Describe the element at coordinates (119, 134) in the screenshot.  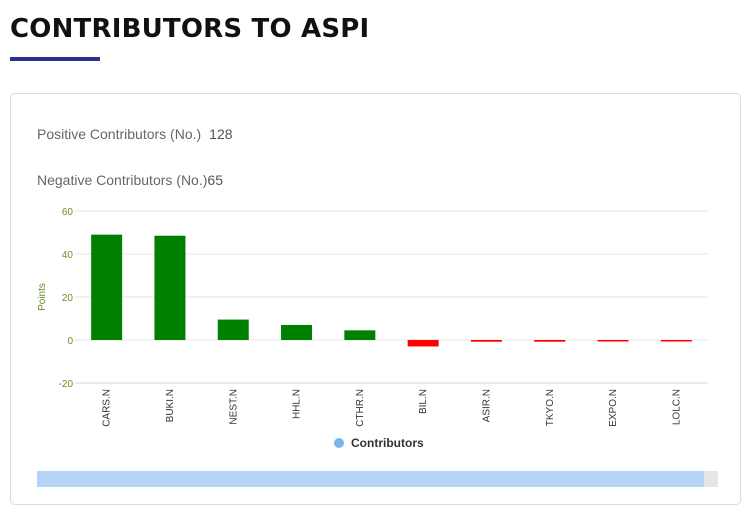
I see `positive-contributors-label: Positive Contributors (No.)` at that location.